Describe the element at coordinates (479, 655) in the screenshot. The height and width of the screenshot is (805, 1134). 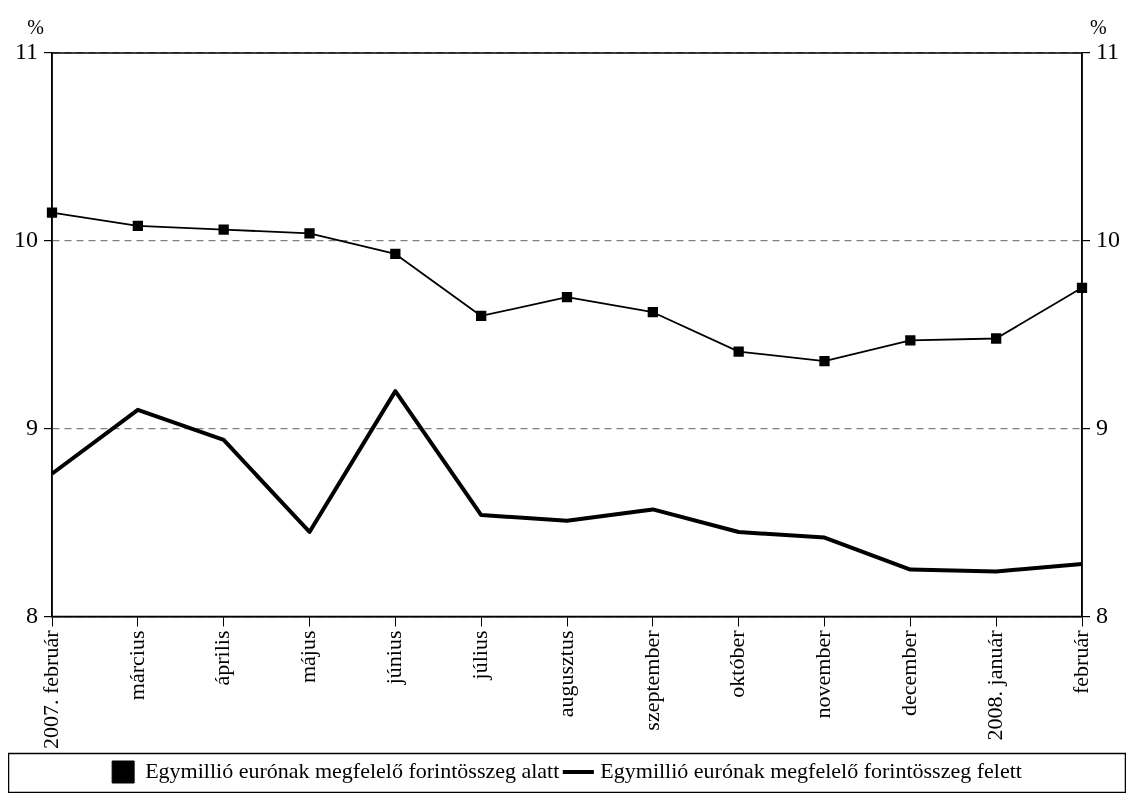
I see `x-tick-label: július` at that location.